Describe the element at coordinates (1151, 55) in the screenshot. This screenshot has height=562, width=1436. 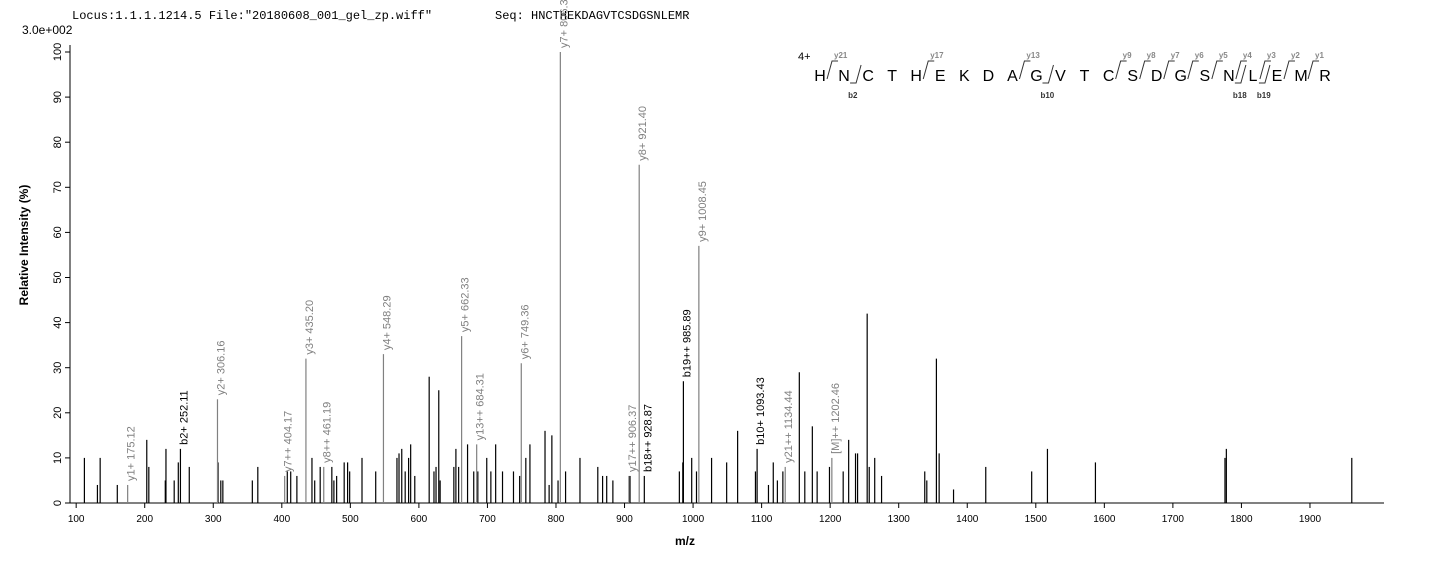
I see `y-ion-label: y8` at that location.